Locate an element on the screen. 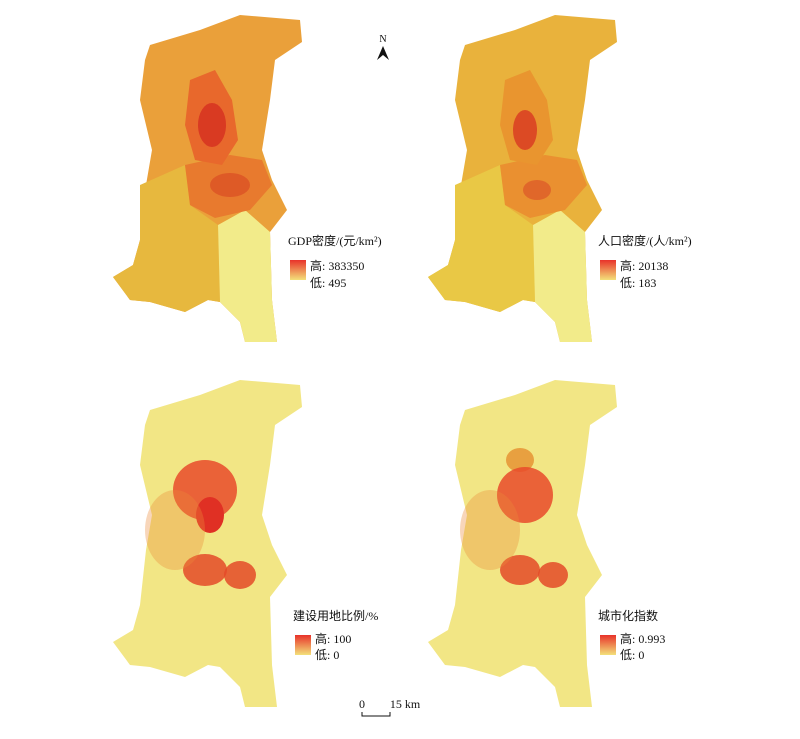  legend-high: 高: 383350 is located at coordinates (337, 265).